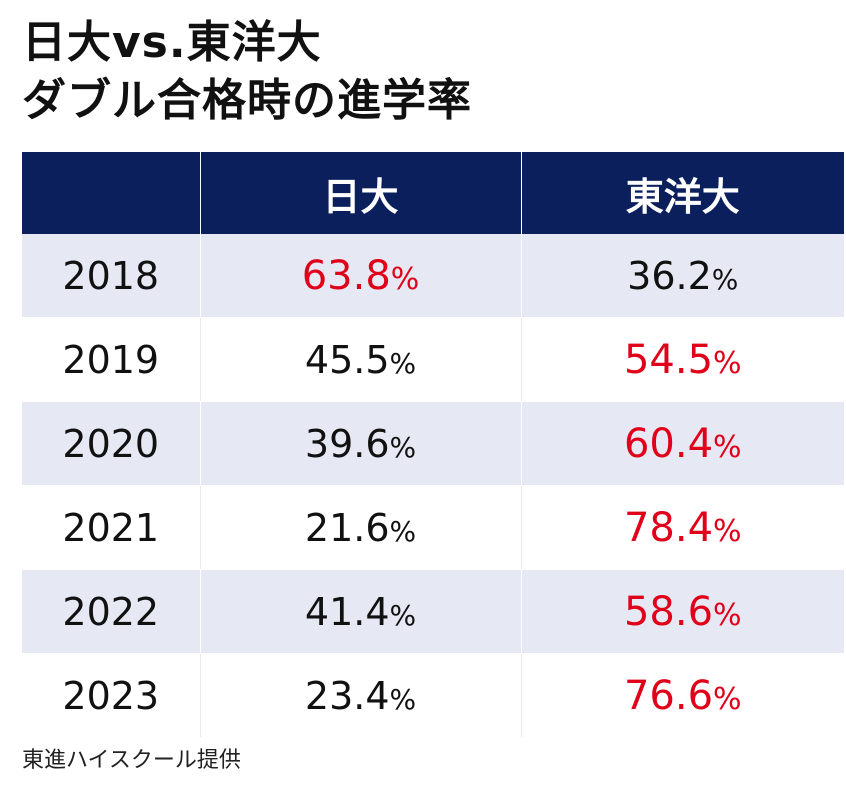 The width and height of the screenshot is (846, 792). What do you see at coordinates (111, 527) in the screenshot?
I see `year-cell: 2021` at bounding box center [111, 527].